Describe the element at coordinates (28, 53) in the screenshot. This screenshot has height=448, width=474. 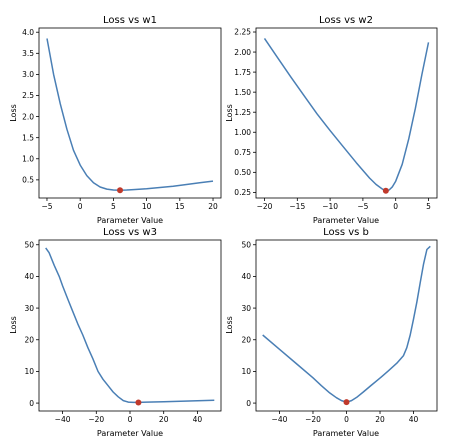
I see `y-tick-label: 3.5` at that location.